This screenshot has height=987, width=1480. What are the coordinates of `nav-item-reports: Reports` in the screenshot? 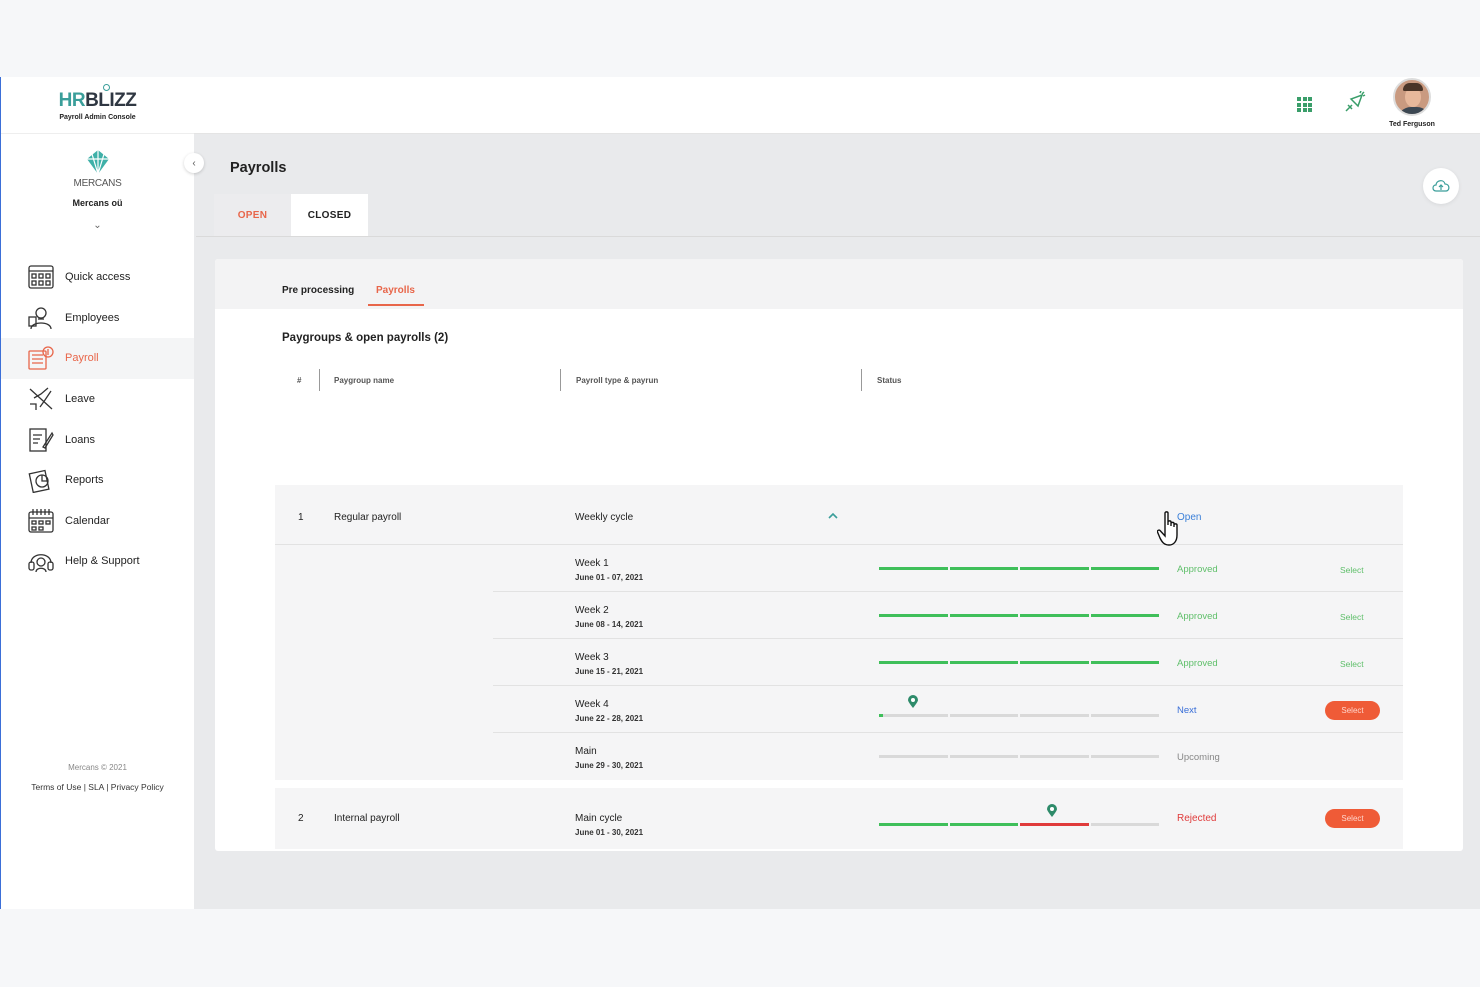 It's located at (97, 480).